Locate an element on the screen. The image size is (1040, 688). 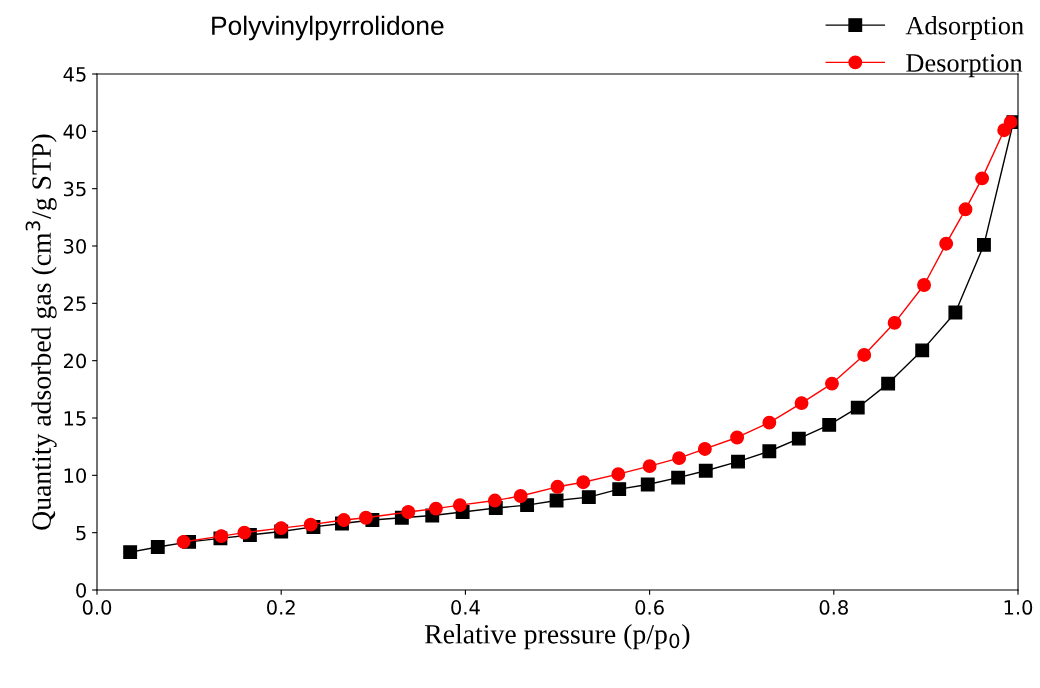
x-tick-label: 0.6 is located at coordinates (649, 607).